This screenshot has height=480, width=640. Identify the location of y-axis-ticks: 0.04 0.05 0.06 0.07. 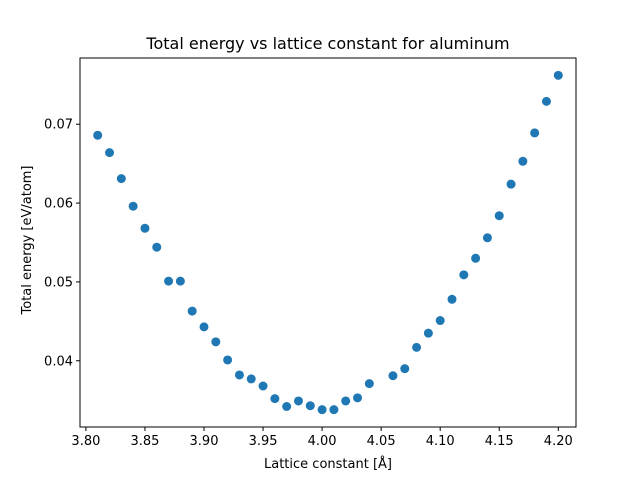
(62, 243).